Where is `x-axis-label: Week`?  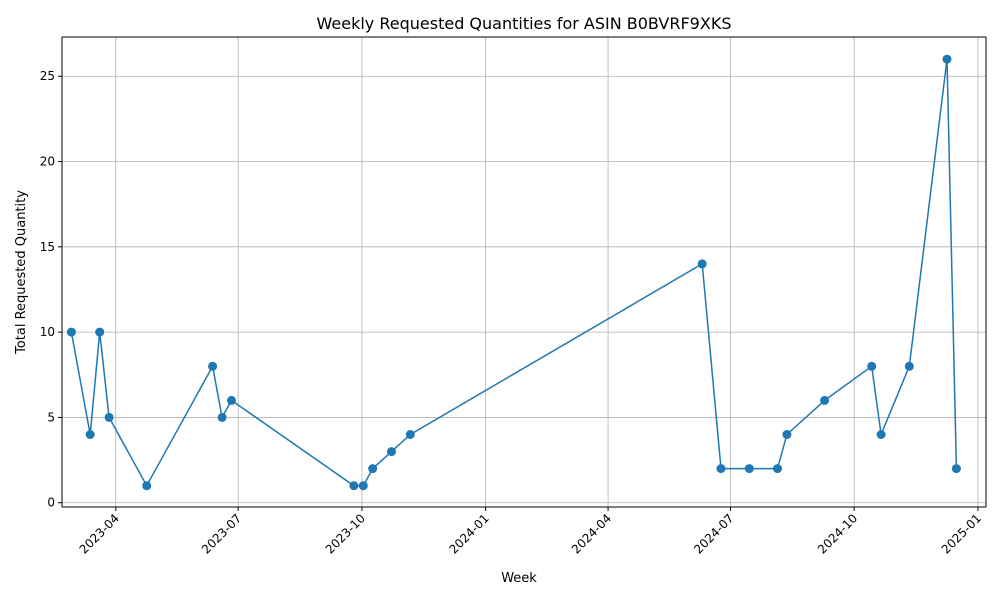
x-axis-label: Week is located at coordinates (519, 578).